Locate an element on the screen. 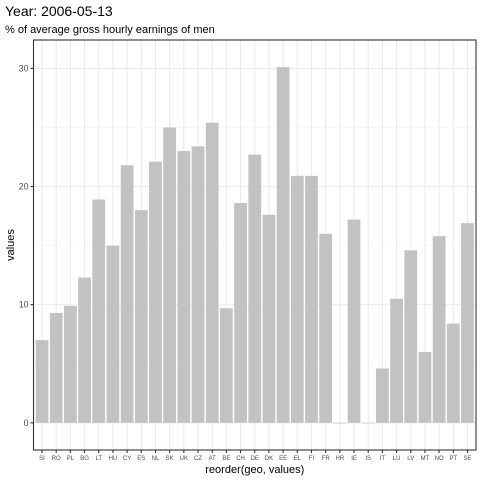 Image resolution: width=480 pixels, height=480 pixels. bar-lv is located at coordinates (411, 336).